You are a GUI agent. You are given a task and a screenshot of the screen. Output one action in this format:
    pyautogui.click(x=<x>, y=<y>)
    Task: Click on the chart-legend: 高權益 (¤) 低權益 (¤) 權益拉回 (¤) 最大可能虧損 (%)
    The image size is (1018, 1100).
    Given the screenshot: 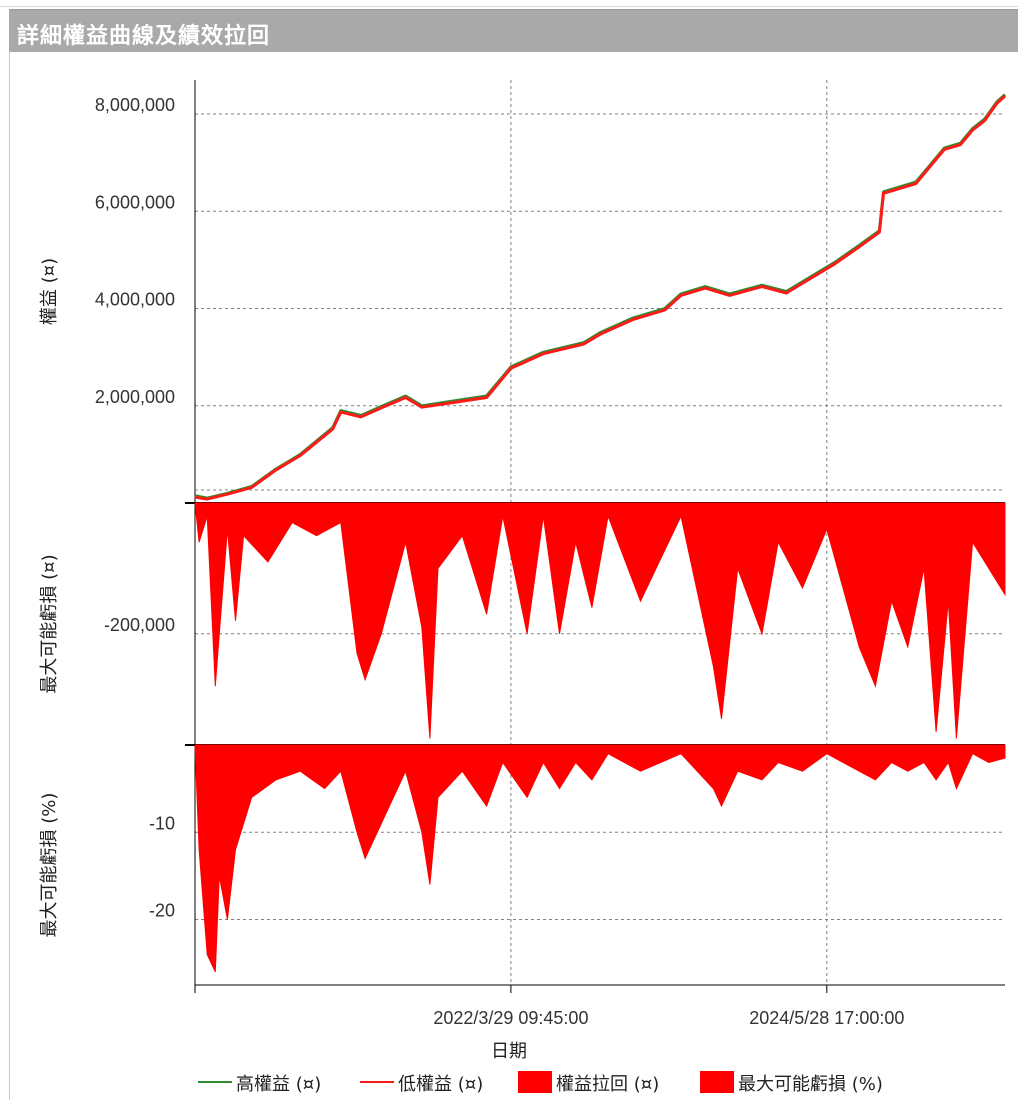 What is the action you would take?
    pyautogui.click(x=540, y=1083)
    